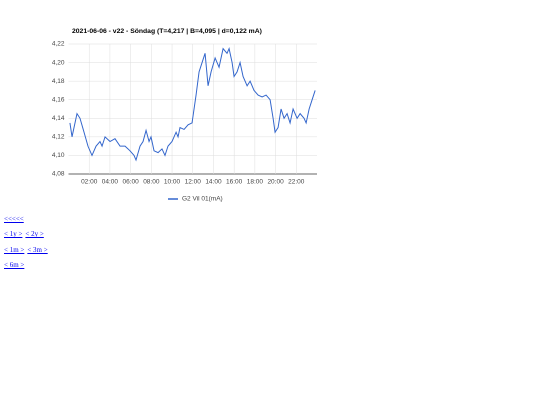  I want to click on x-tick-label: 02:00, so click(89, 182).